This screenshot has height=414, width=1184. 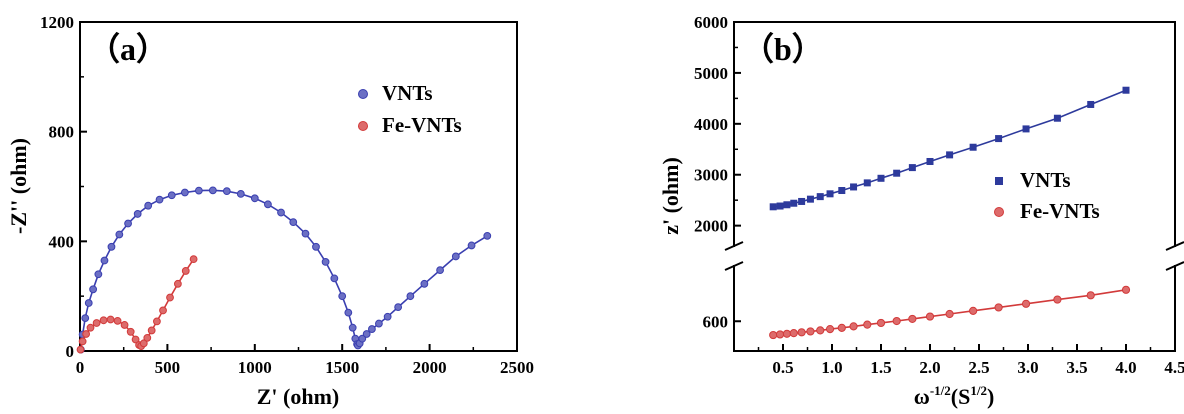 I want to click on panel-b-x-tick-label: 3.0, so click(x=1027, y=367).